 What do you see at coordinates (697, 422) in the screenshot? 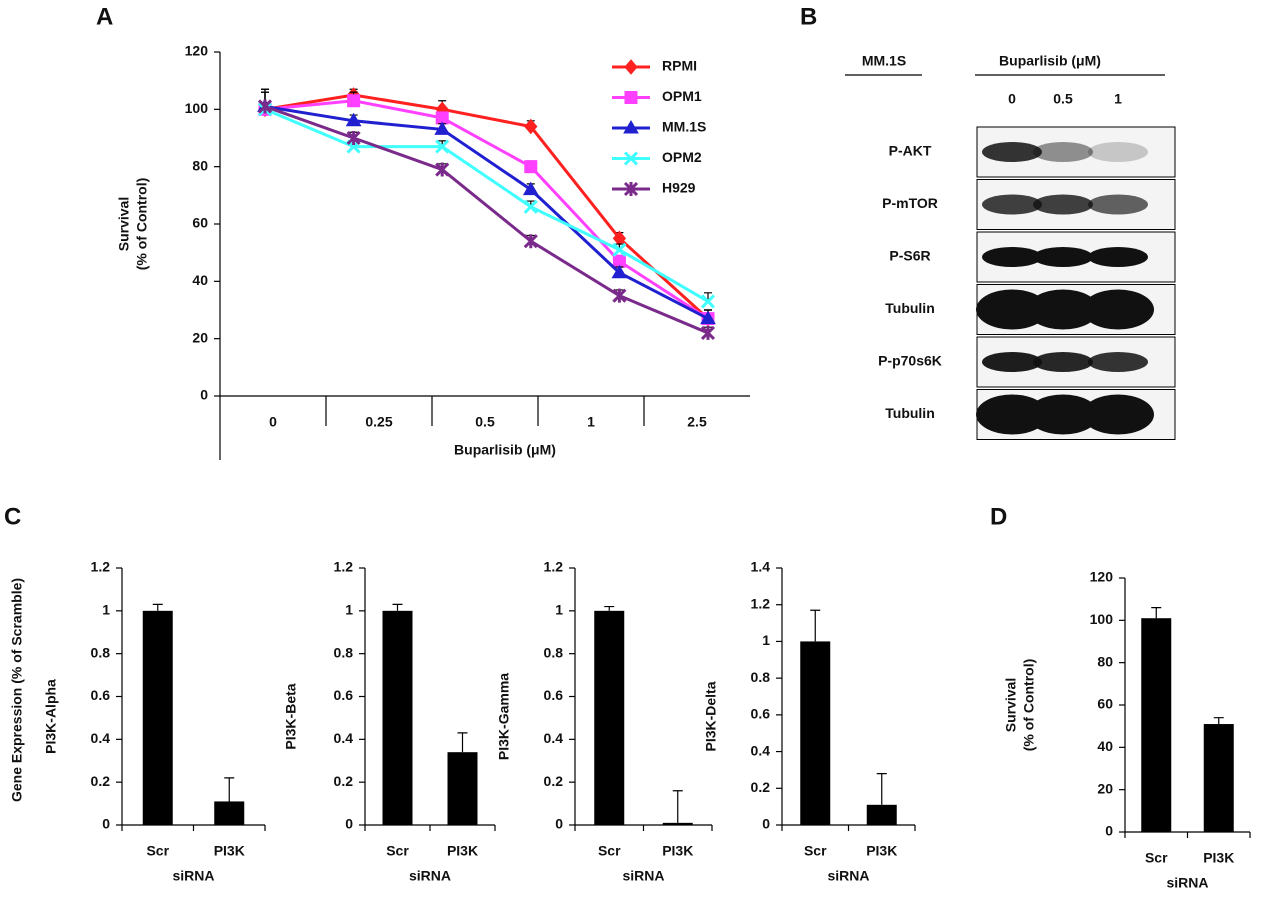
I see `x-tick-label: 2.5` at bounding box center [697, 422].